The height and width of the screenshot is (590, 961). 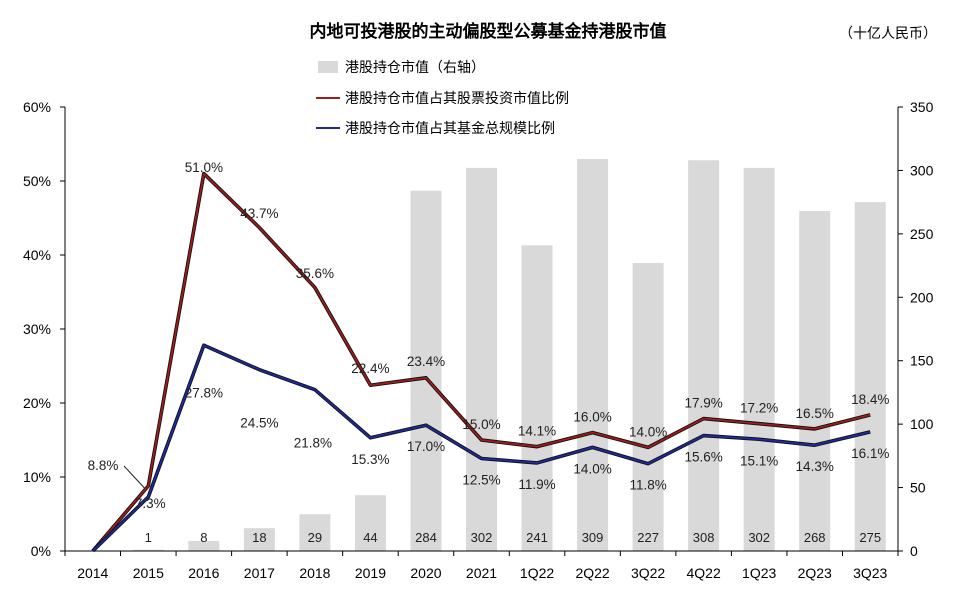 What do you see at coordinates (481, 480) in the screenshot?
I see `line-fund-ratio-label: 12.5%` at bounding box center [481, 480].